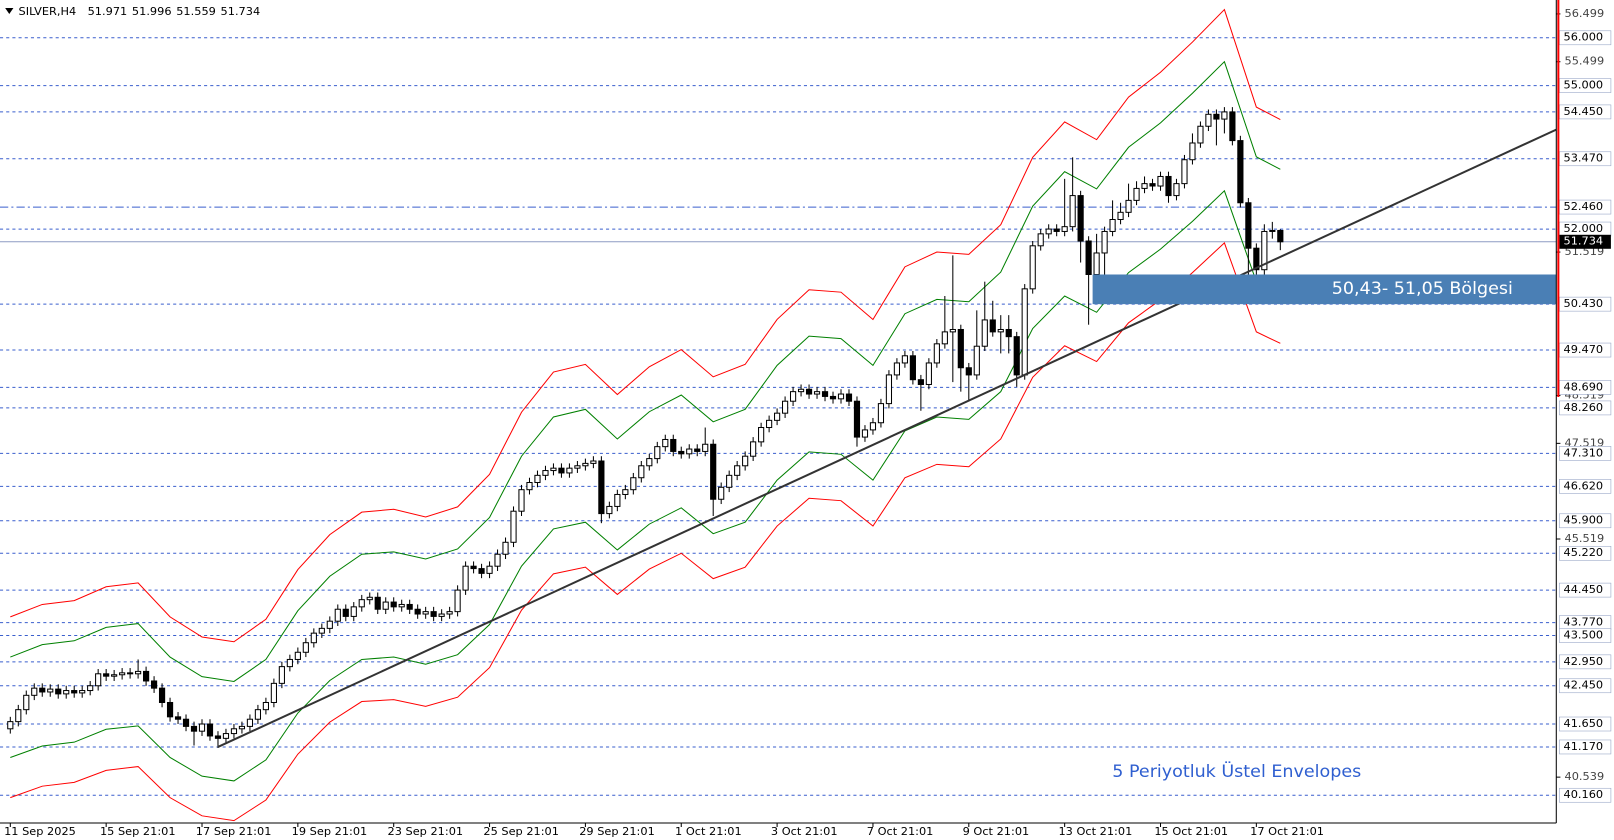  What do you see at coordinates (1287, 831) in the screenshot?
I see `x-tick-label: 17 Oct 21:01` at bounding box center [1287, 831].